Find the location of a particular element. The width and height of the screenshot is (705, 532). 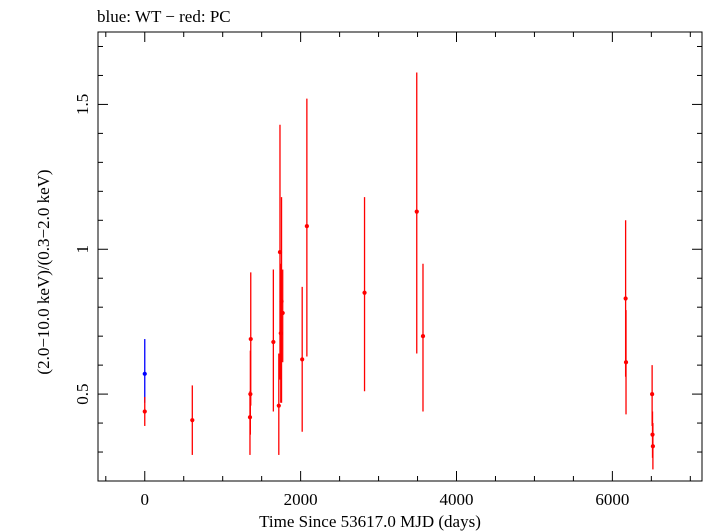

x-tick-label: 6000 is located at coordinates (612, 499).